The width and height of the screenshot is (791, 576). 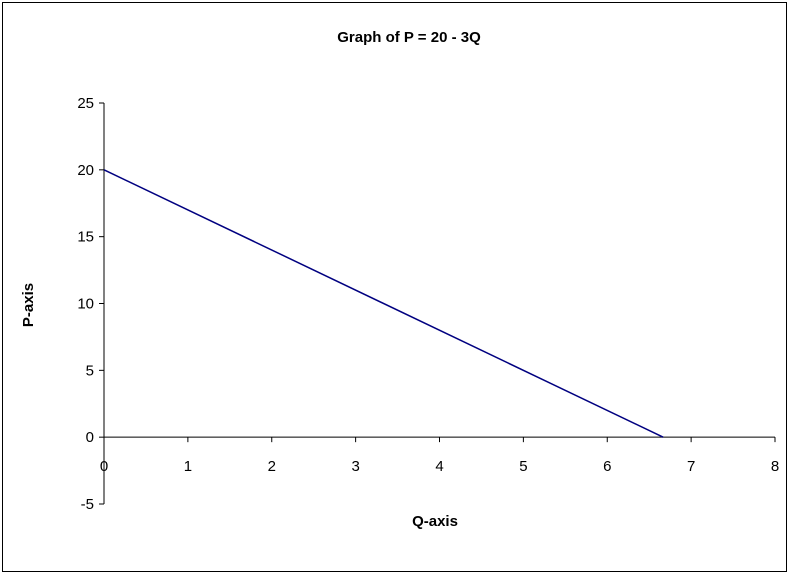 I want to click on y-tick-label: -5, so click(x=87, y=504).